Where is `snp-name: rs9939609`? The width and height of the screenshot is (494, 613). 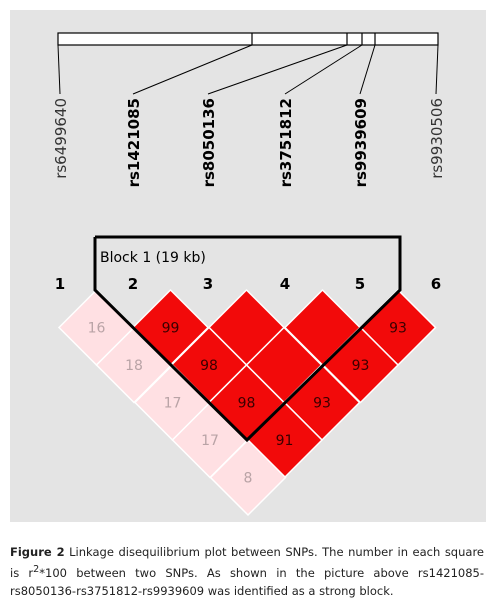
snp-name: rs9939609 is located at coordinates (361, 142).